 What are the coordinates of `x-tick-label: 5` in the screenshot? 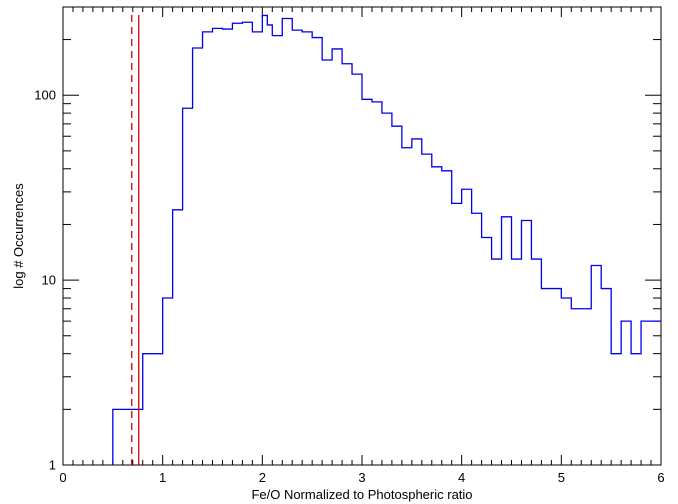 It's located at (561, 477).